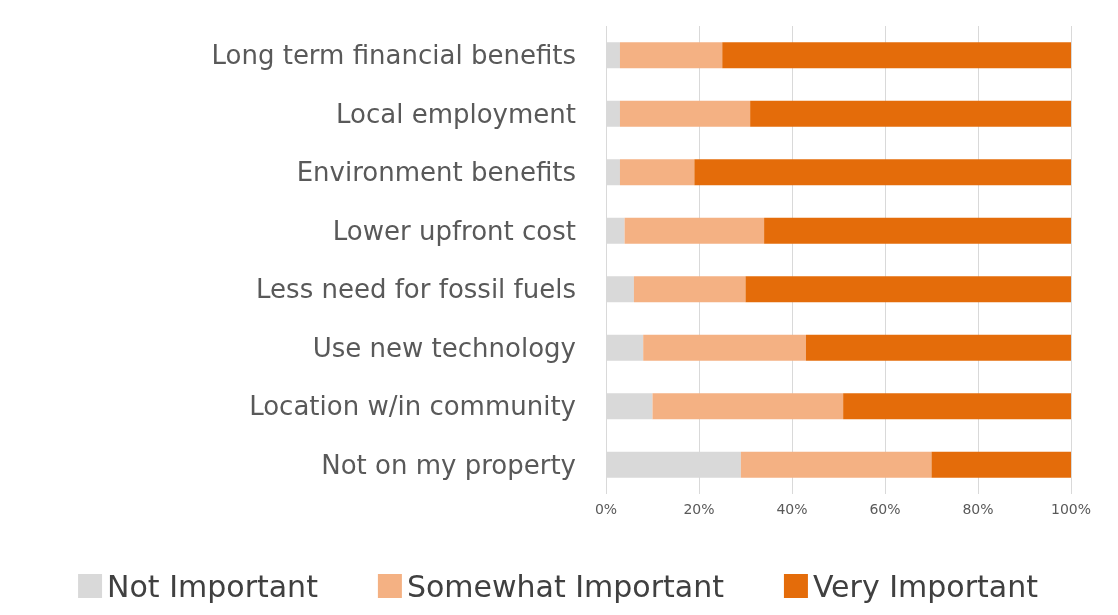  What do you see at coordinates (978, 509) in the screenshot?
I see `x-tick-label: 80%` at bounding box center [978, 509].